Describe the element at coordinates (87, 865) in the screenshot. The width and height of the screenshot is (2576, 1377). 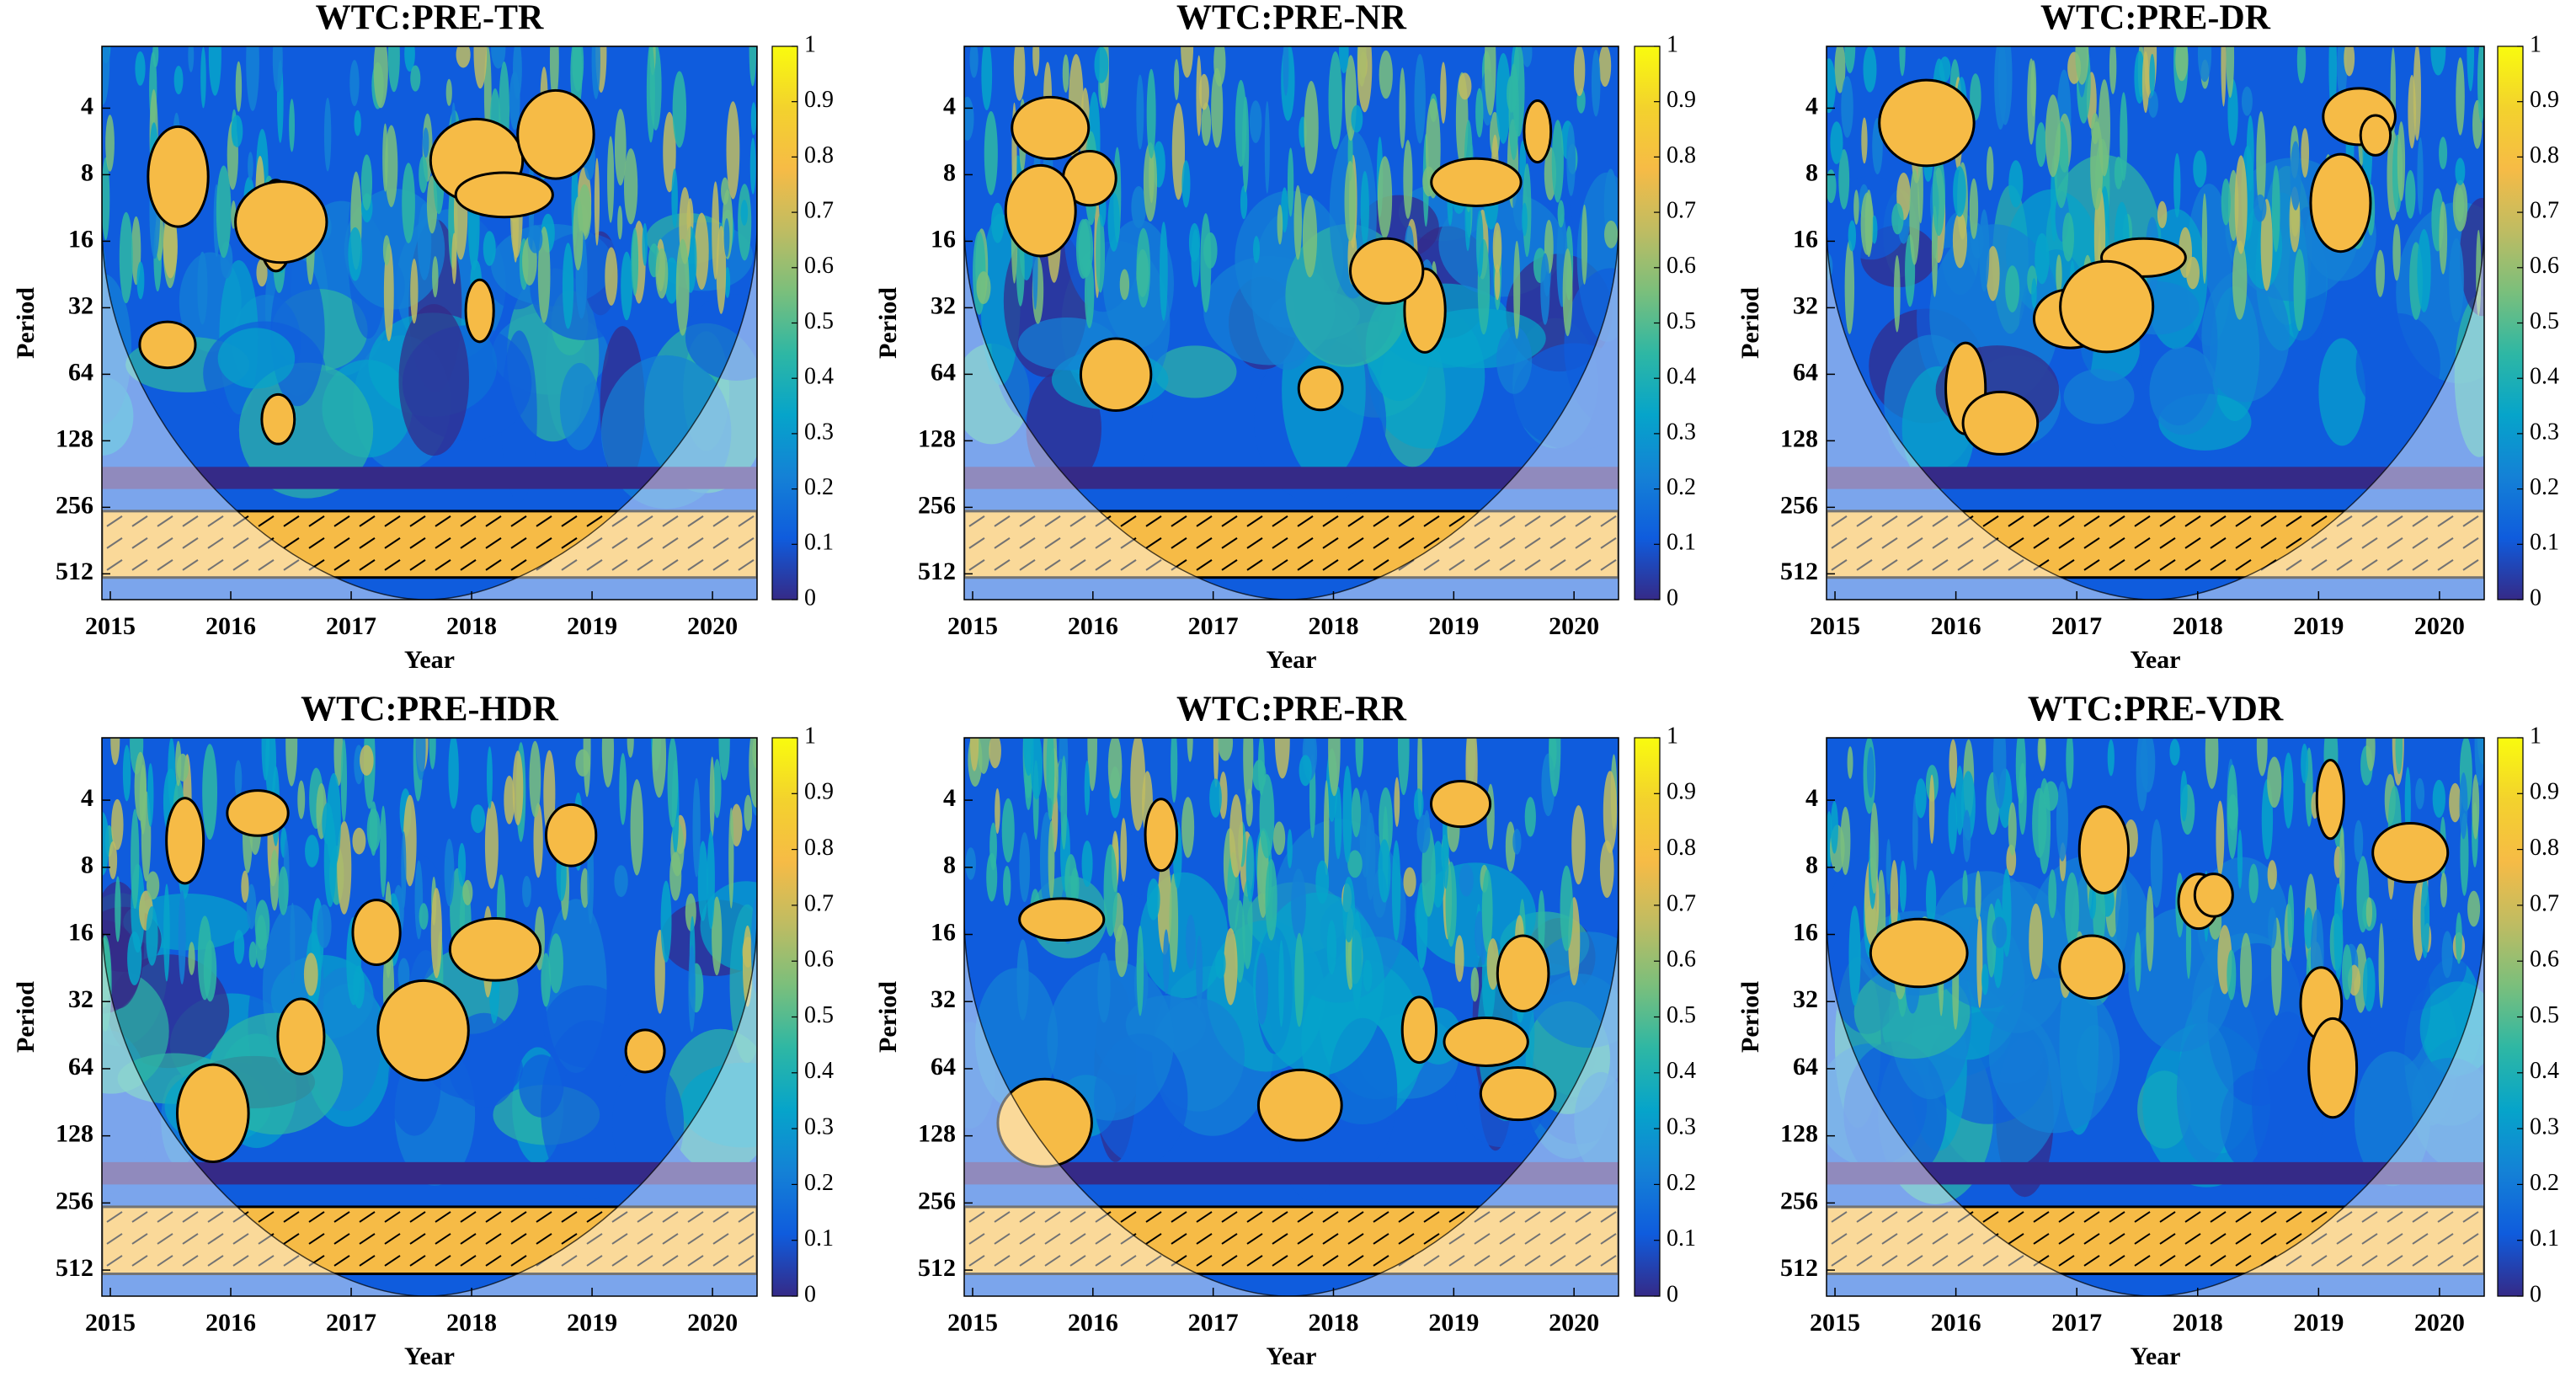
I see `y-tick-label: 8` at that location.